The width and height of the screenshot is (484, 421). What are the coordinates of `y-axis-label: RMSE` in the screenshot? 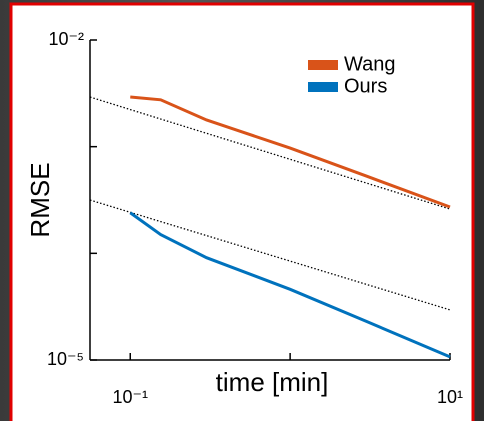 It's located at (40, 199).